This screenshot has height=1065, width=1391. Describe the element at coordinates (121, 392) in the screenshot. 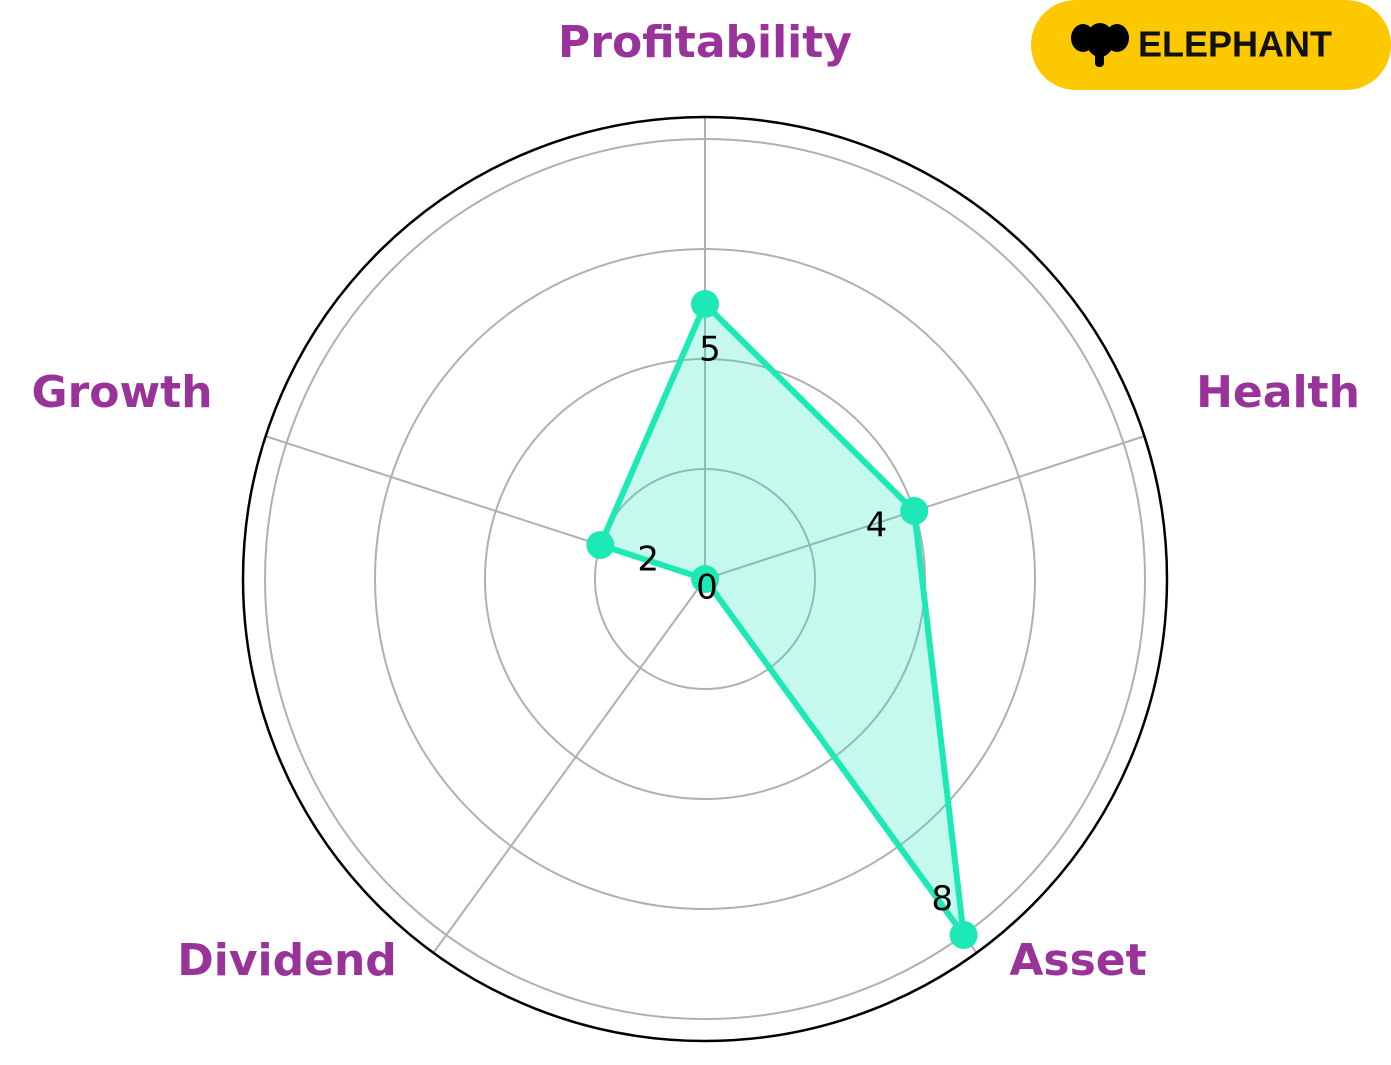

I see `category-label: Growth` at that location.